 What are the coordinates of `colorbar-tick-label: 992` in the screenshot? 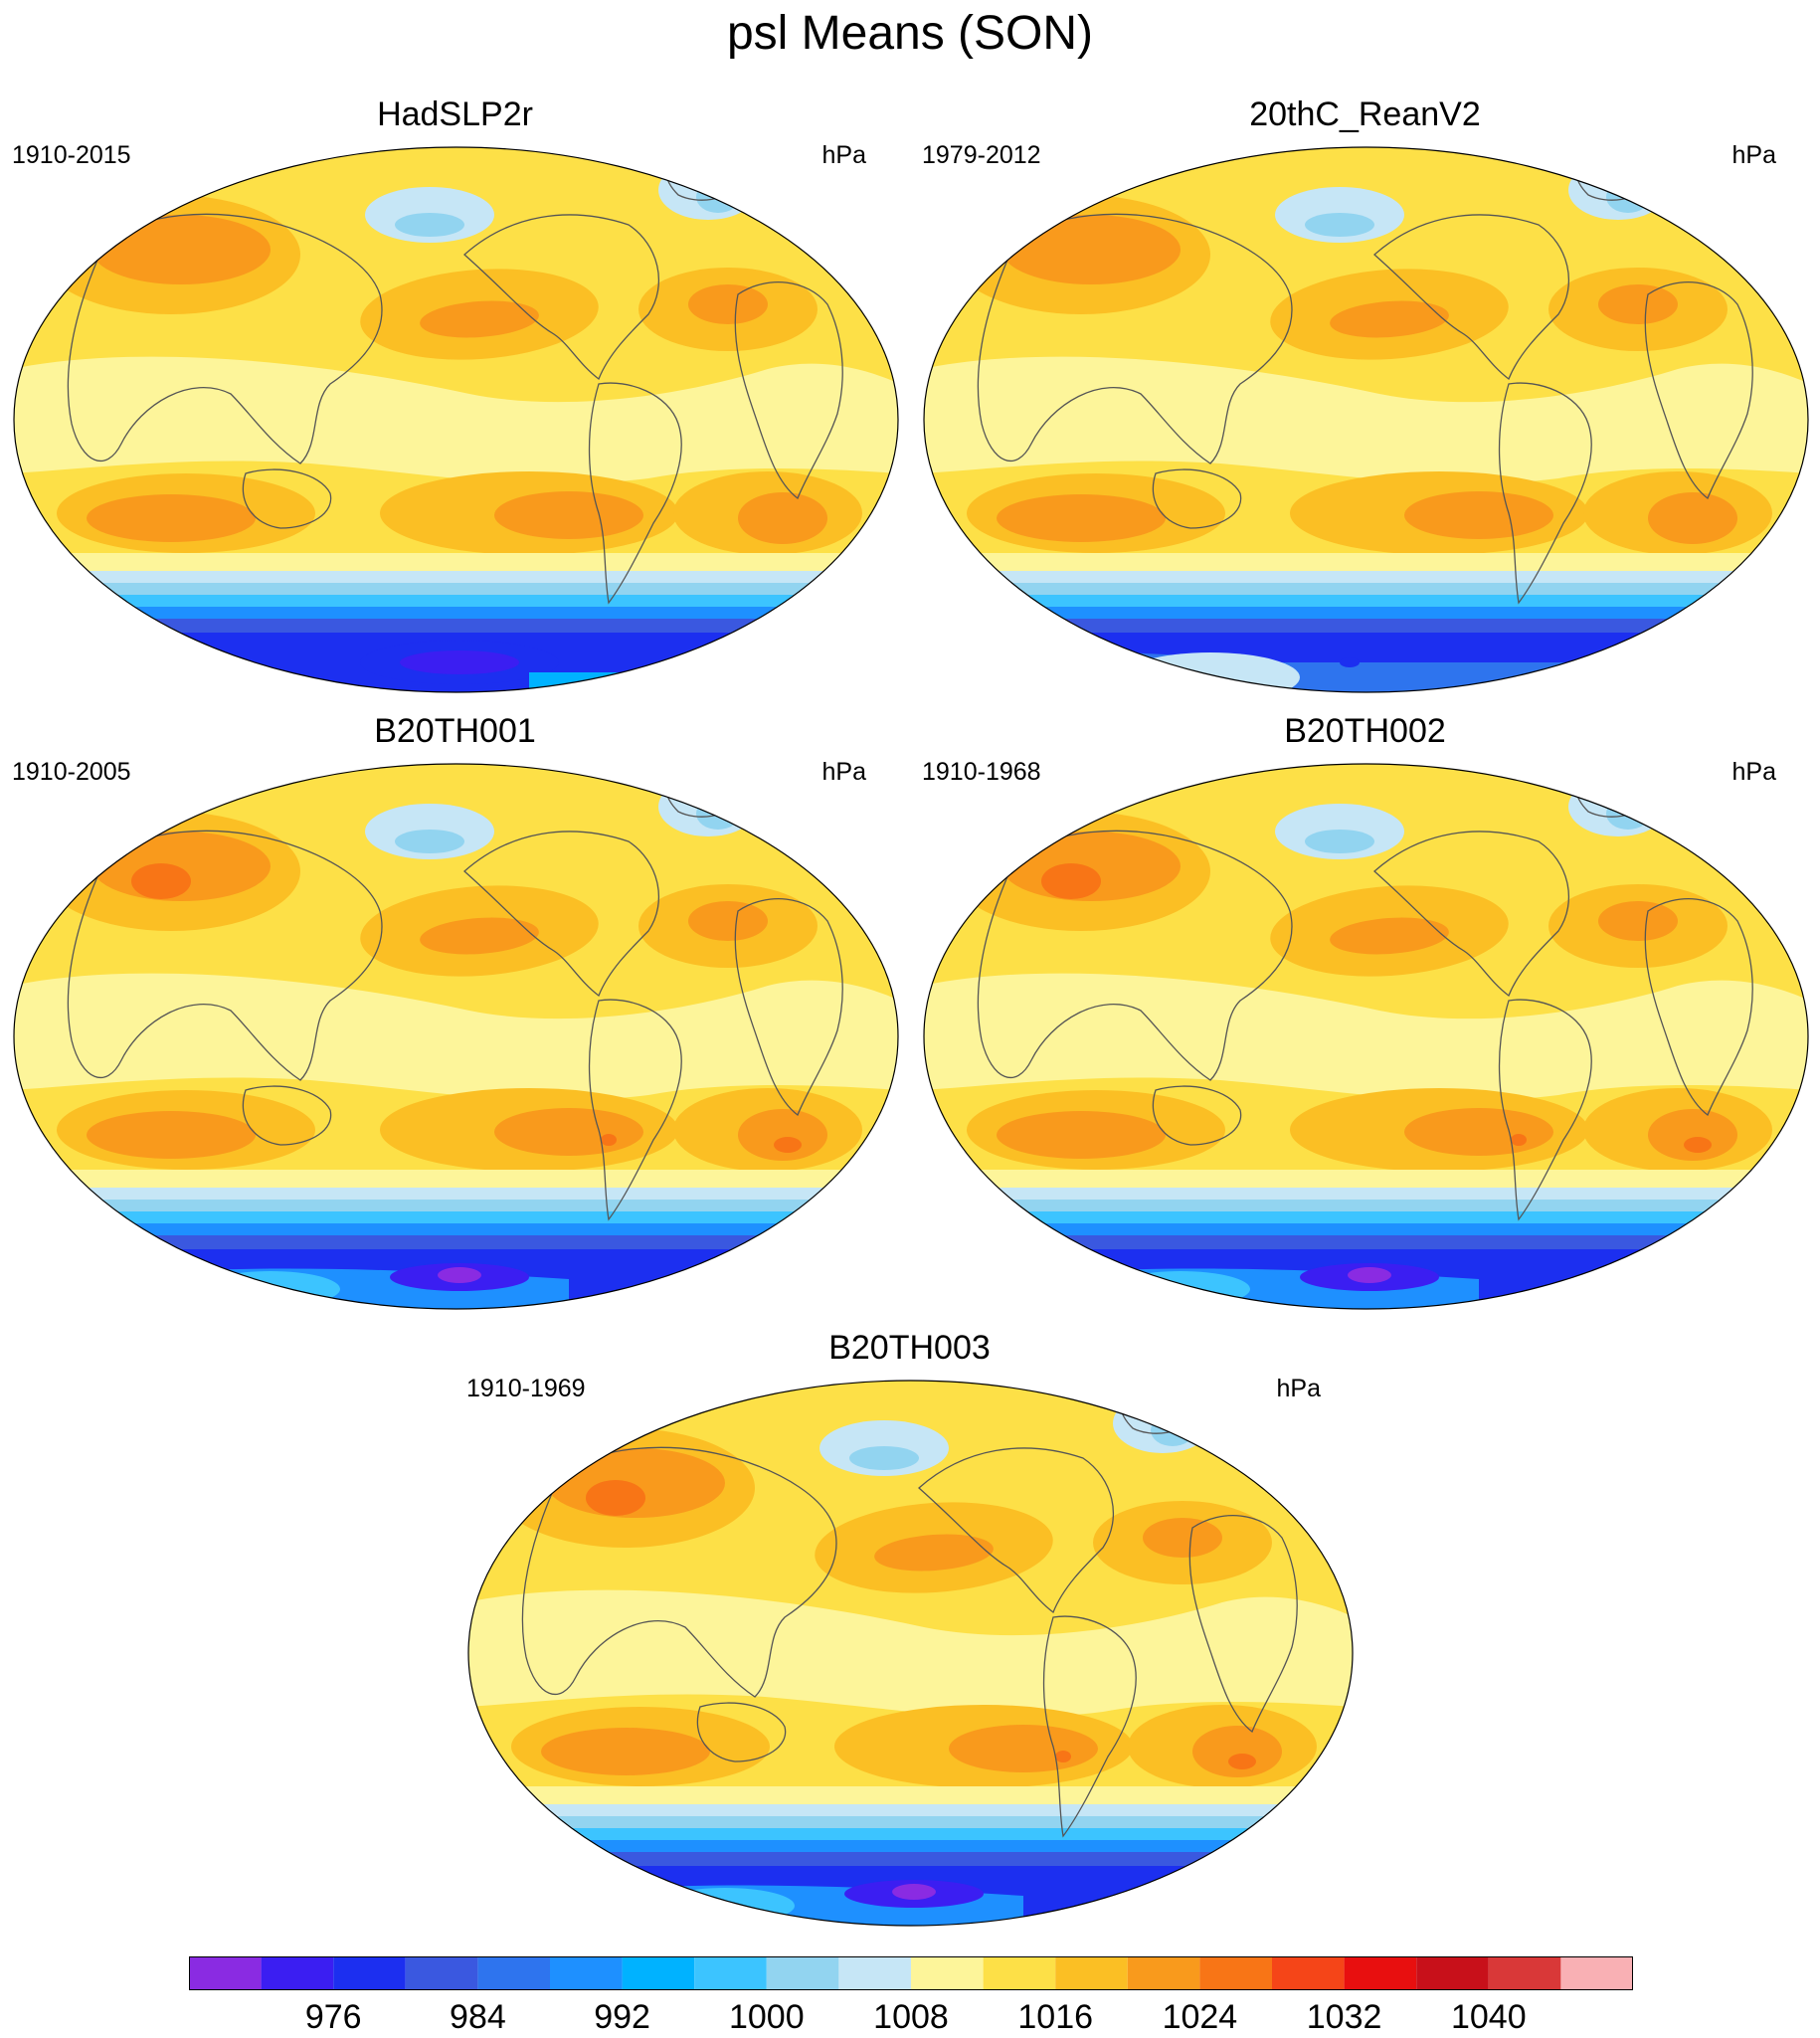 It's located at (622, 2016).